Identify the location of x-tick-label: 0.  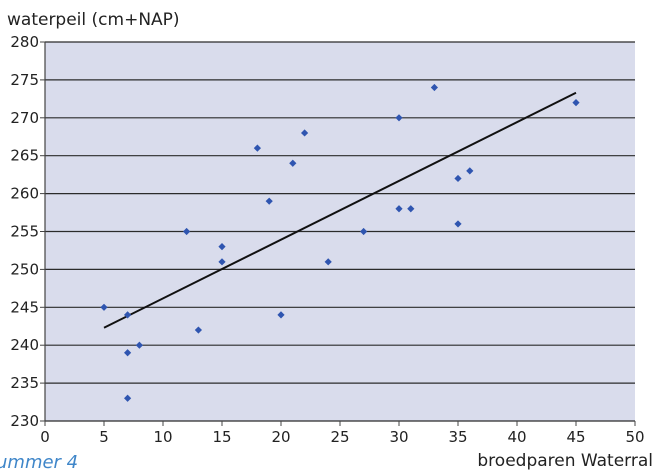
(45, 437).